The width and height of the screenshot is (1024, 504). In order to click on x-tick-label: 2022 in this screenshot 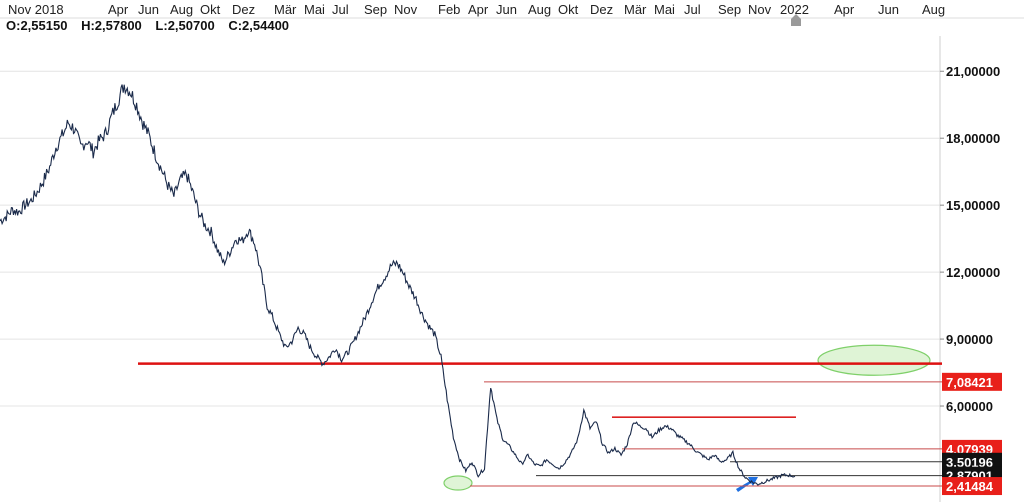, I will do `click(794, 9)`.